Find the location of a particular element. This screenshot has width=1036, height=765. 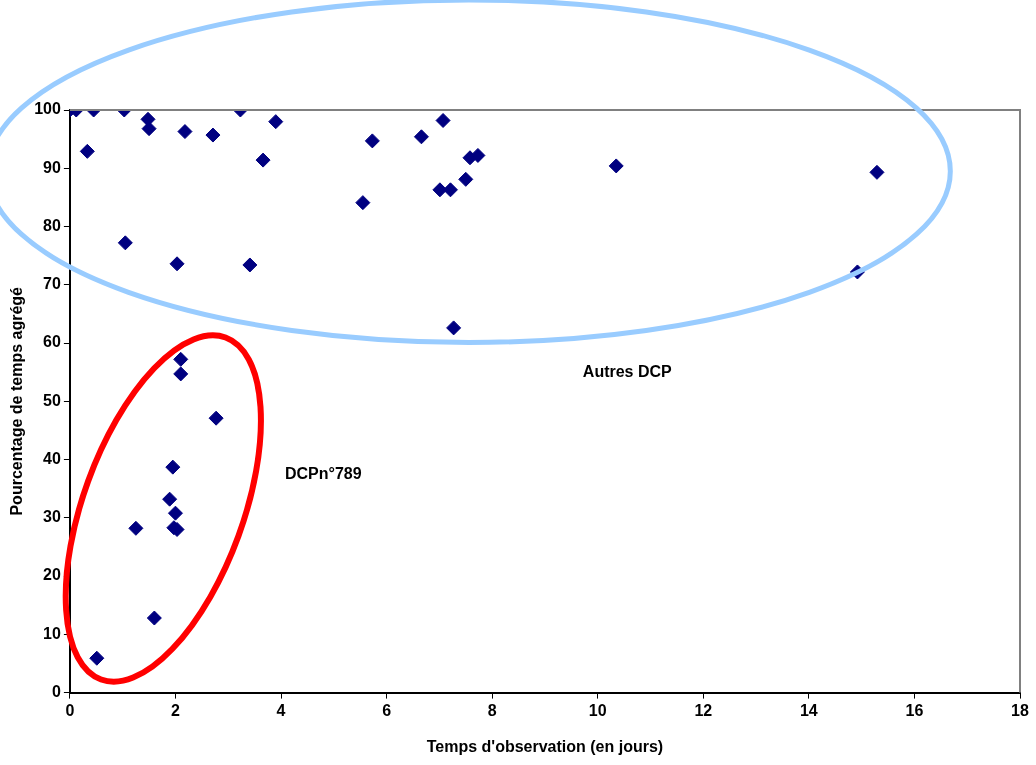

y-tick-label: 70 is located at coordinates (52, 284).